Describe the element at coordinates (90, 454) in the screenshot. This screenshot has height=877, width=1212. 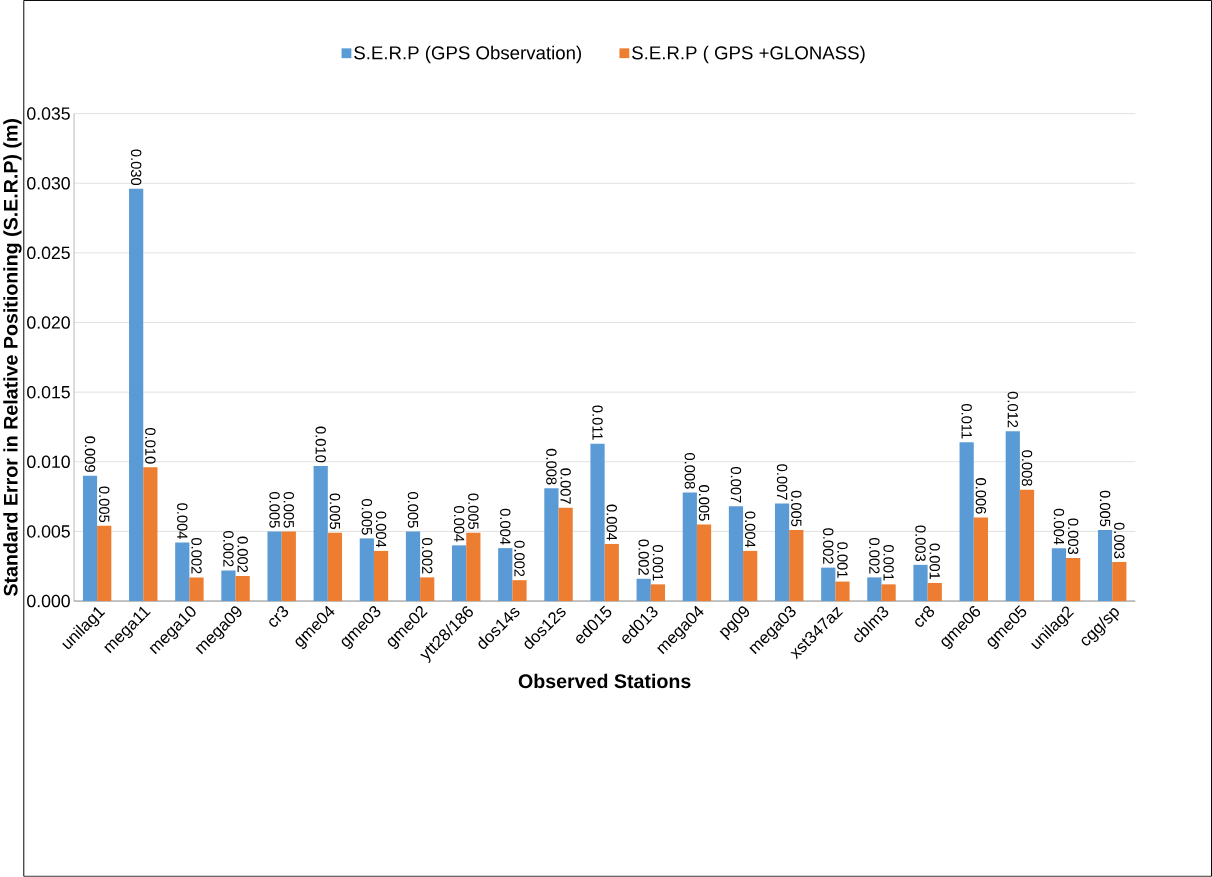
I see `data-label: 0.009` at that location.